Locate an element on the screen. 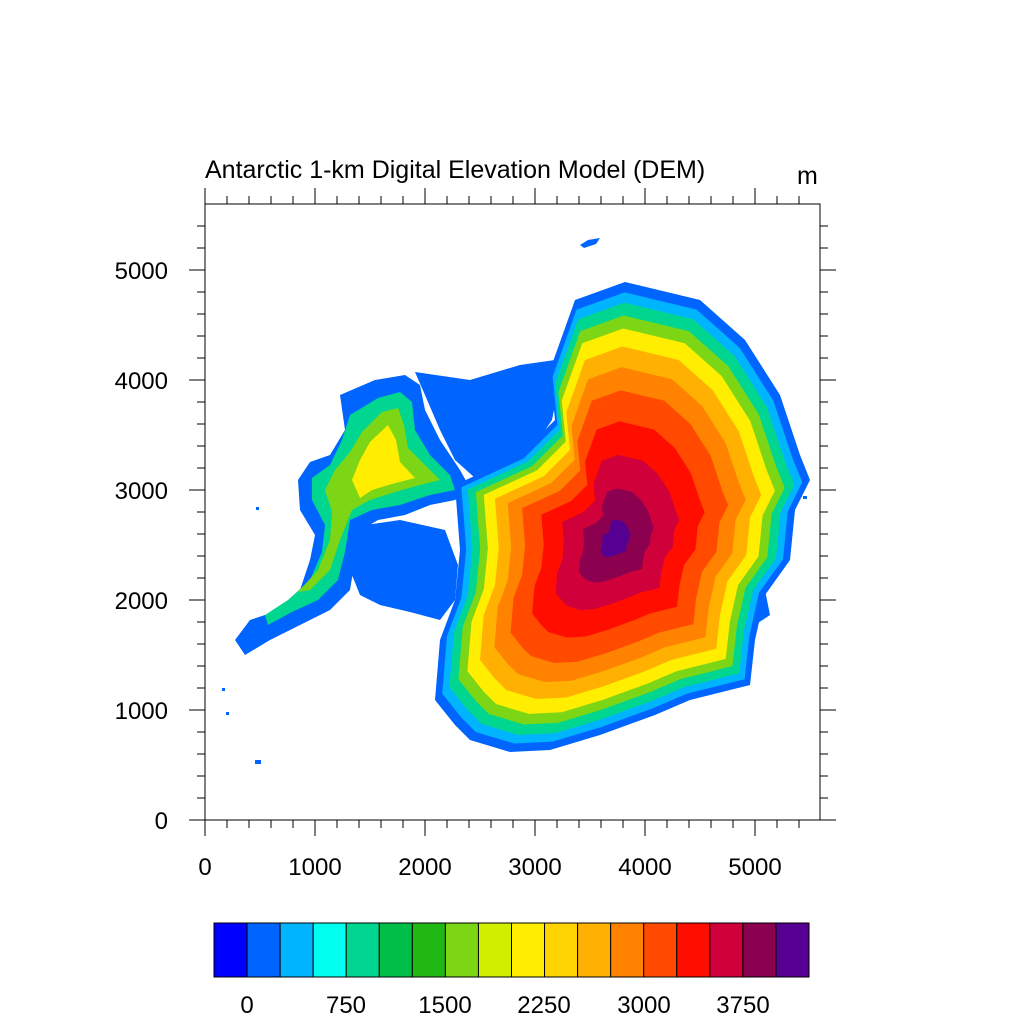  weddell-ronne-shelf is located at coordinates (401, 570).